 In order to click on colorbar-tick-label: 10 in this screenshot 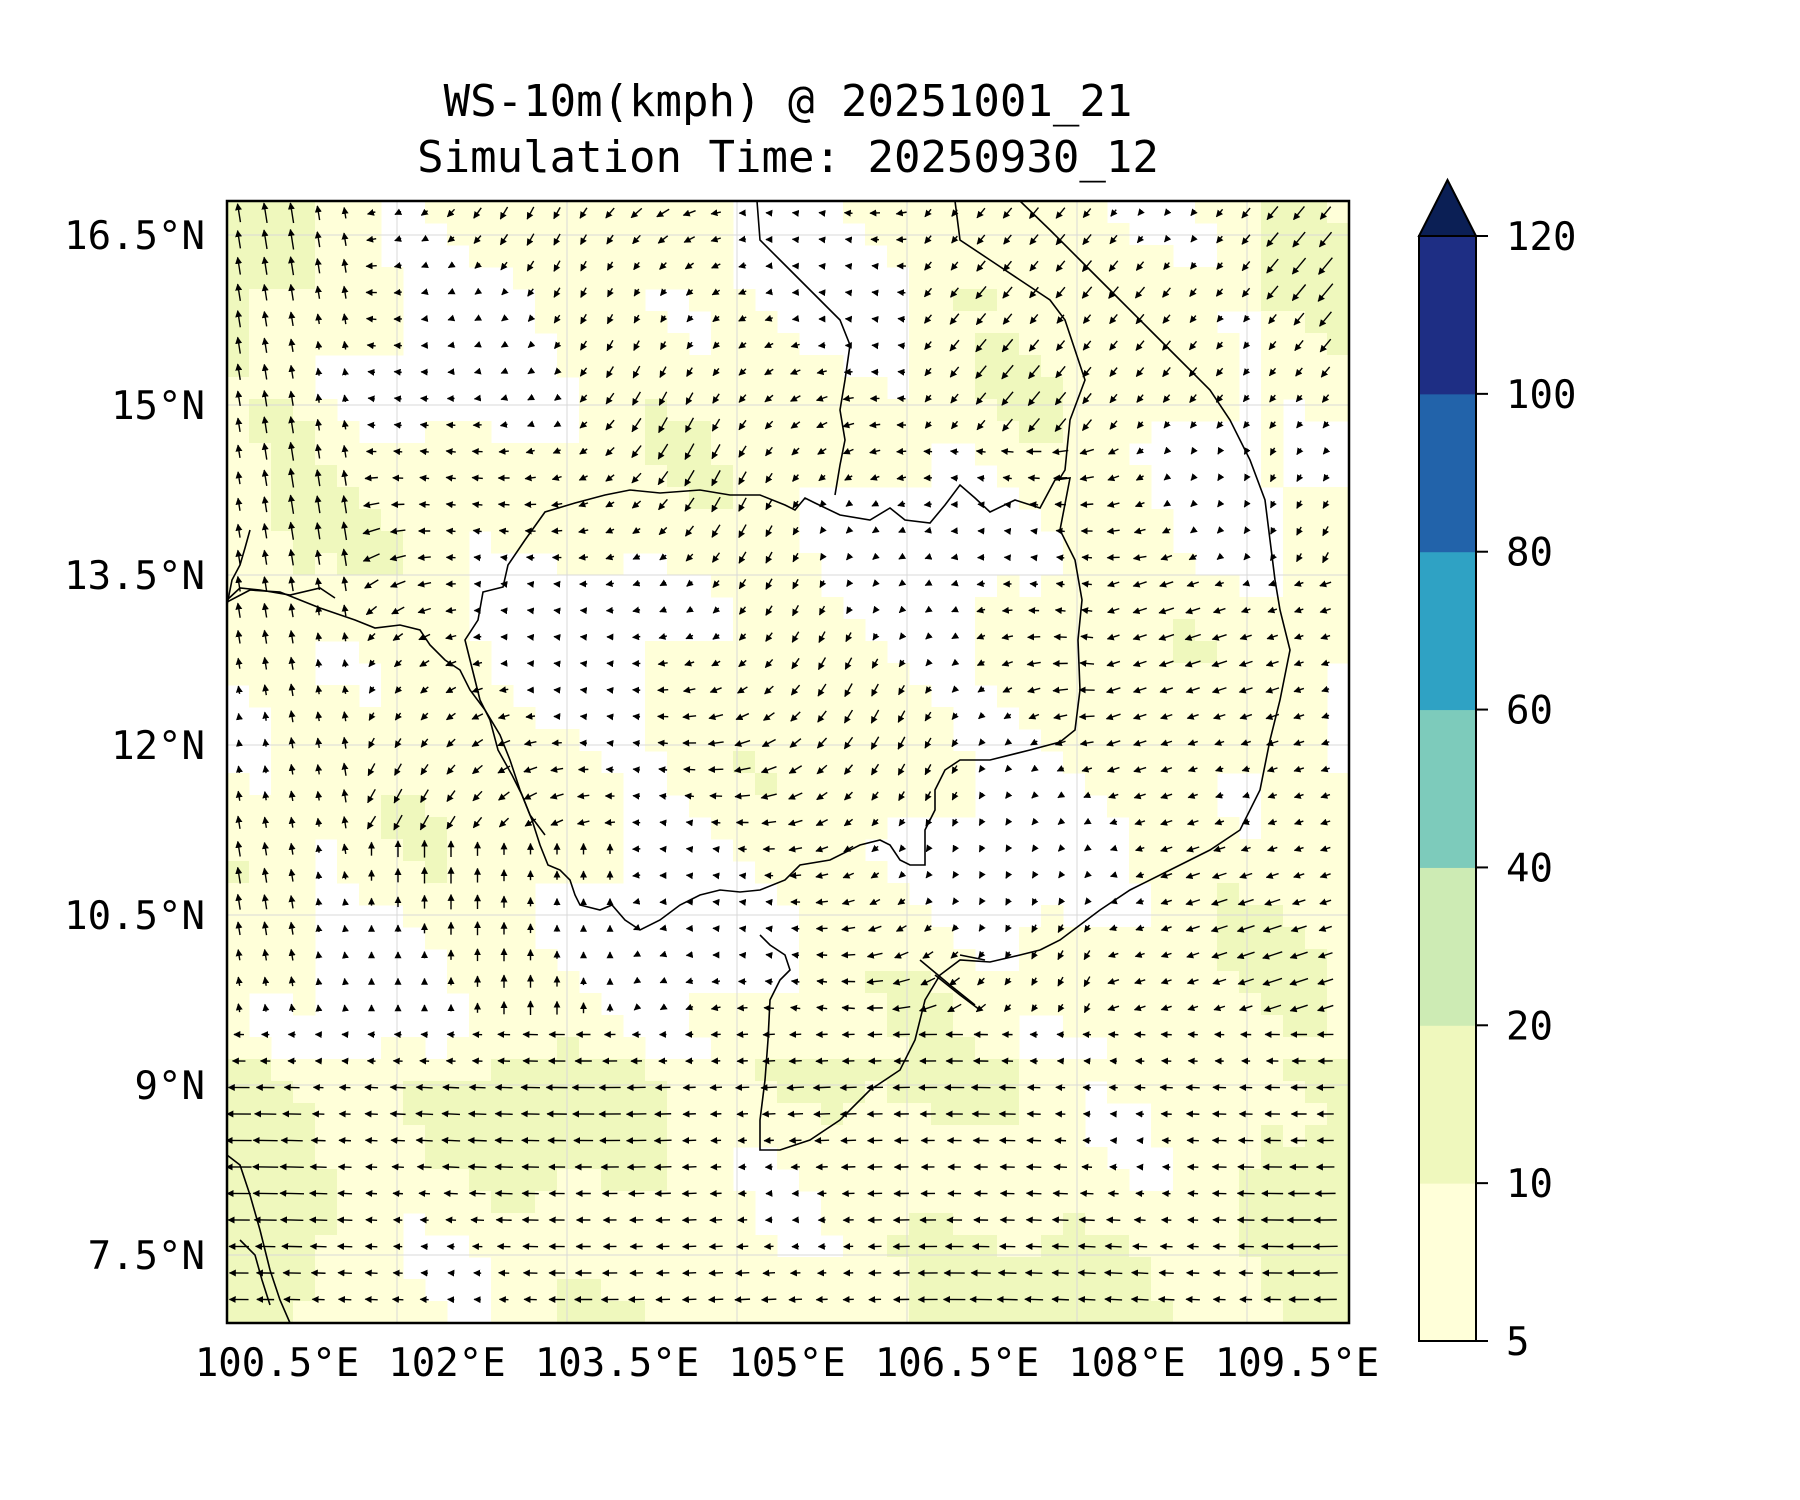, I will do `click(1529, 1184)`.